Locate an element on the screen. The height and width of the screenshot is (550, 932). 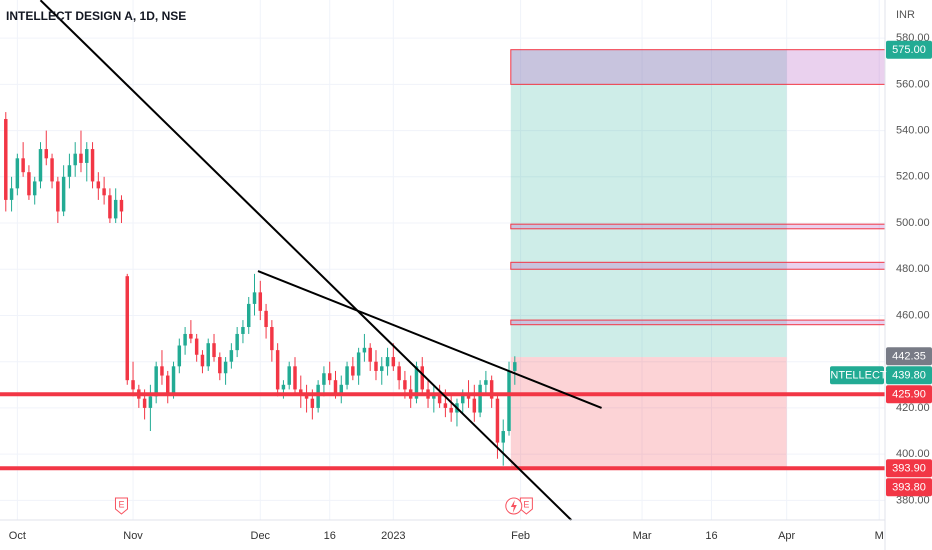
event-badge is located at coordinates (121, 506).